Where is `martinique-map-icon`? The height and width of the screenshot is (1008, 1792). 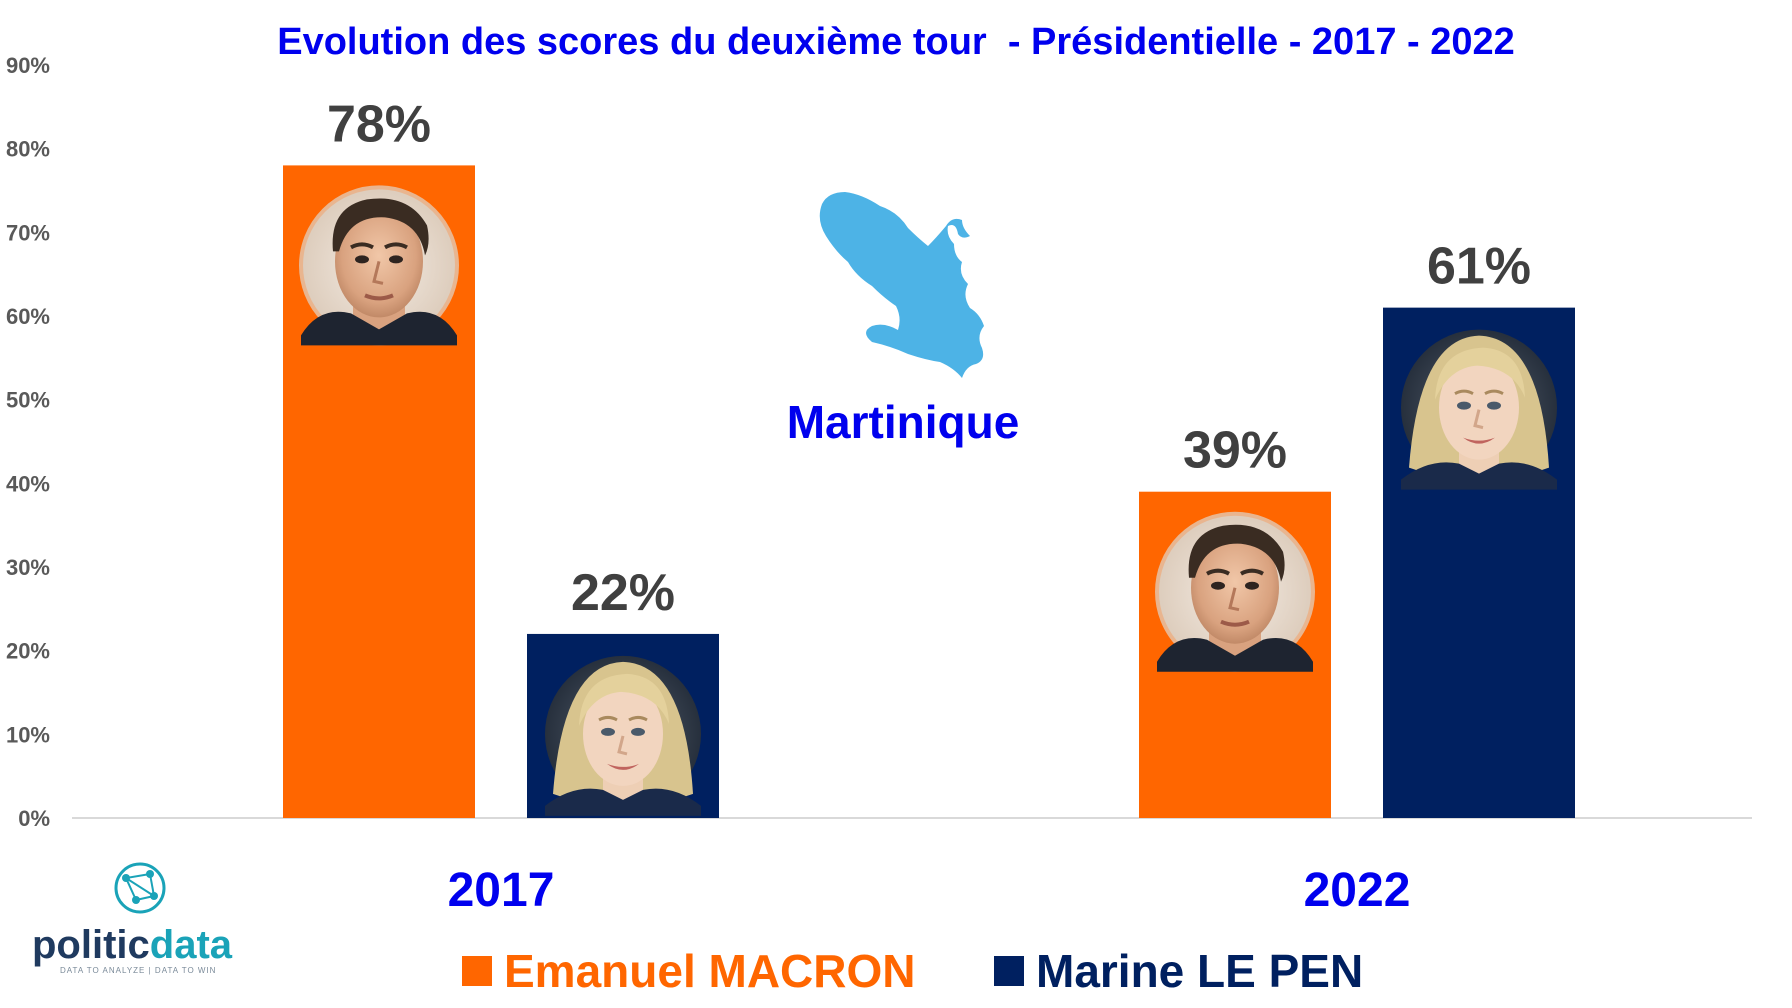
martinique-map-icon is located at coordinates (901, 285).